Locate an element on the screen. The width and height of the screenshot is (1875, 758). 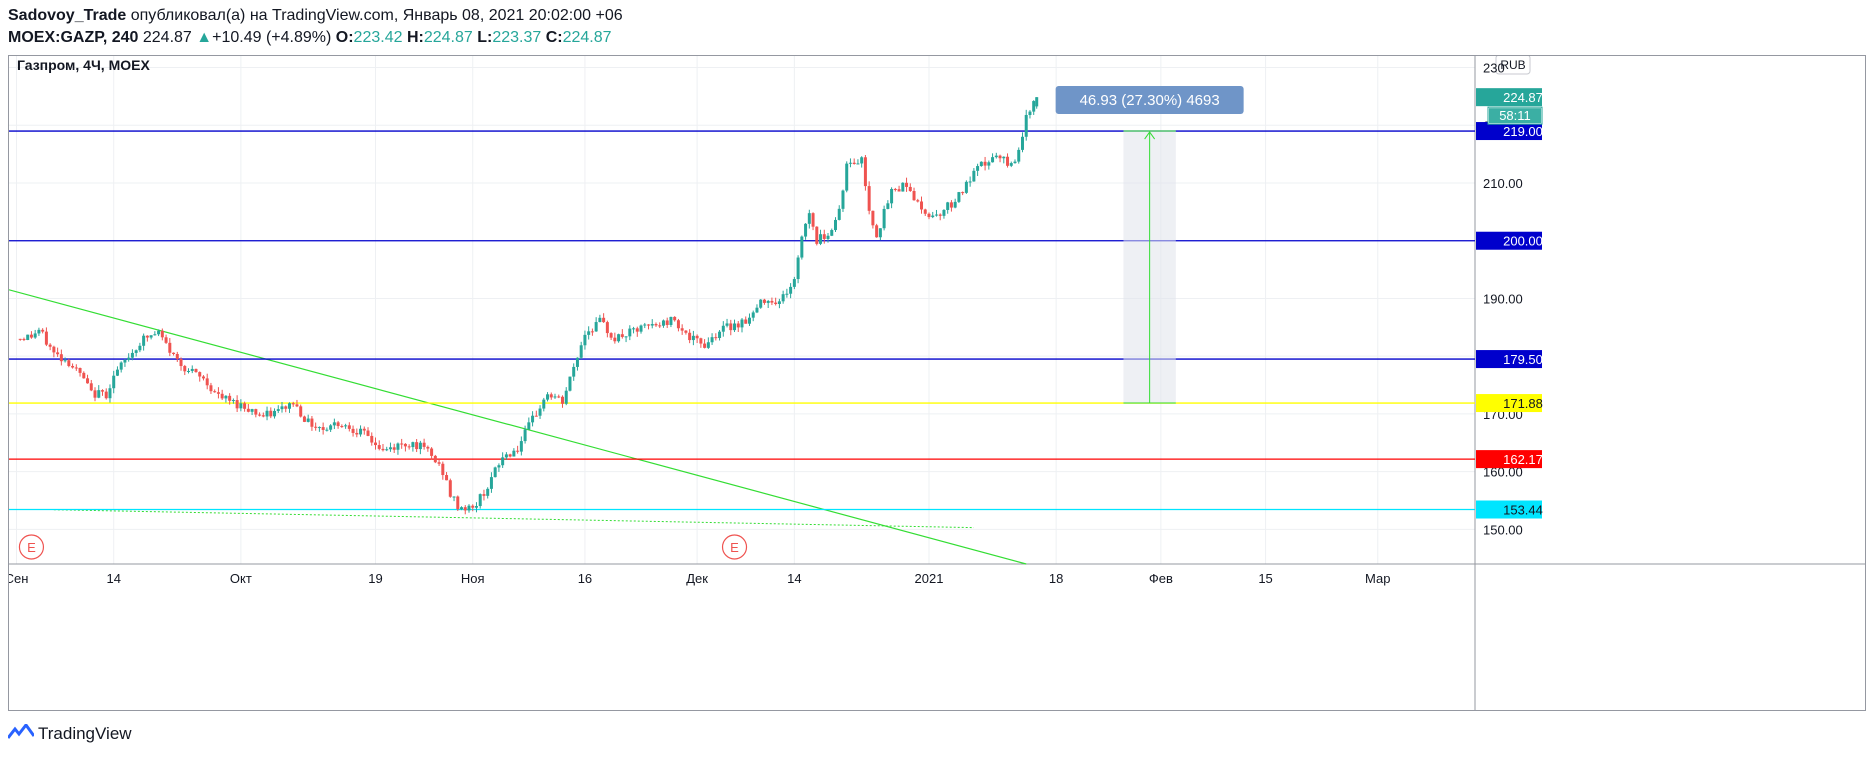
brand-name: TradingView is located at coordinates (85, 733).